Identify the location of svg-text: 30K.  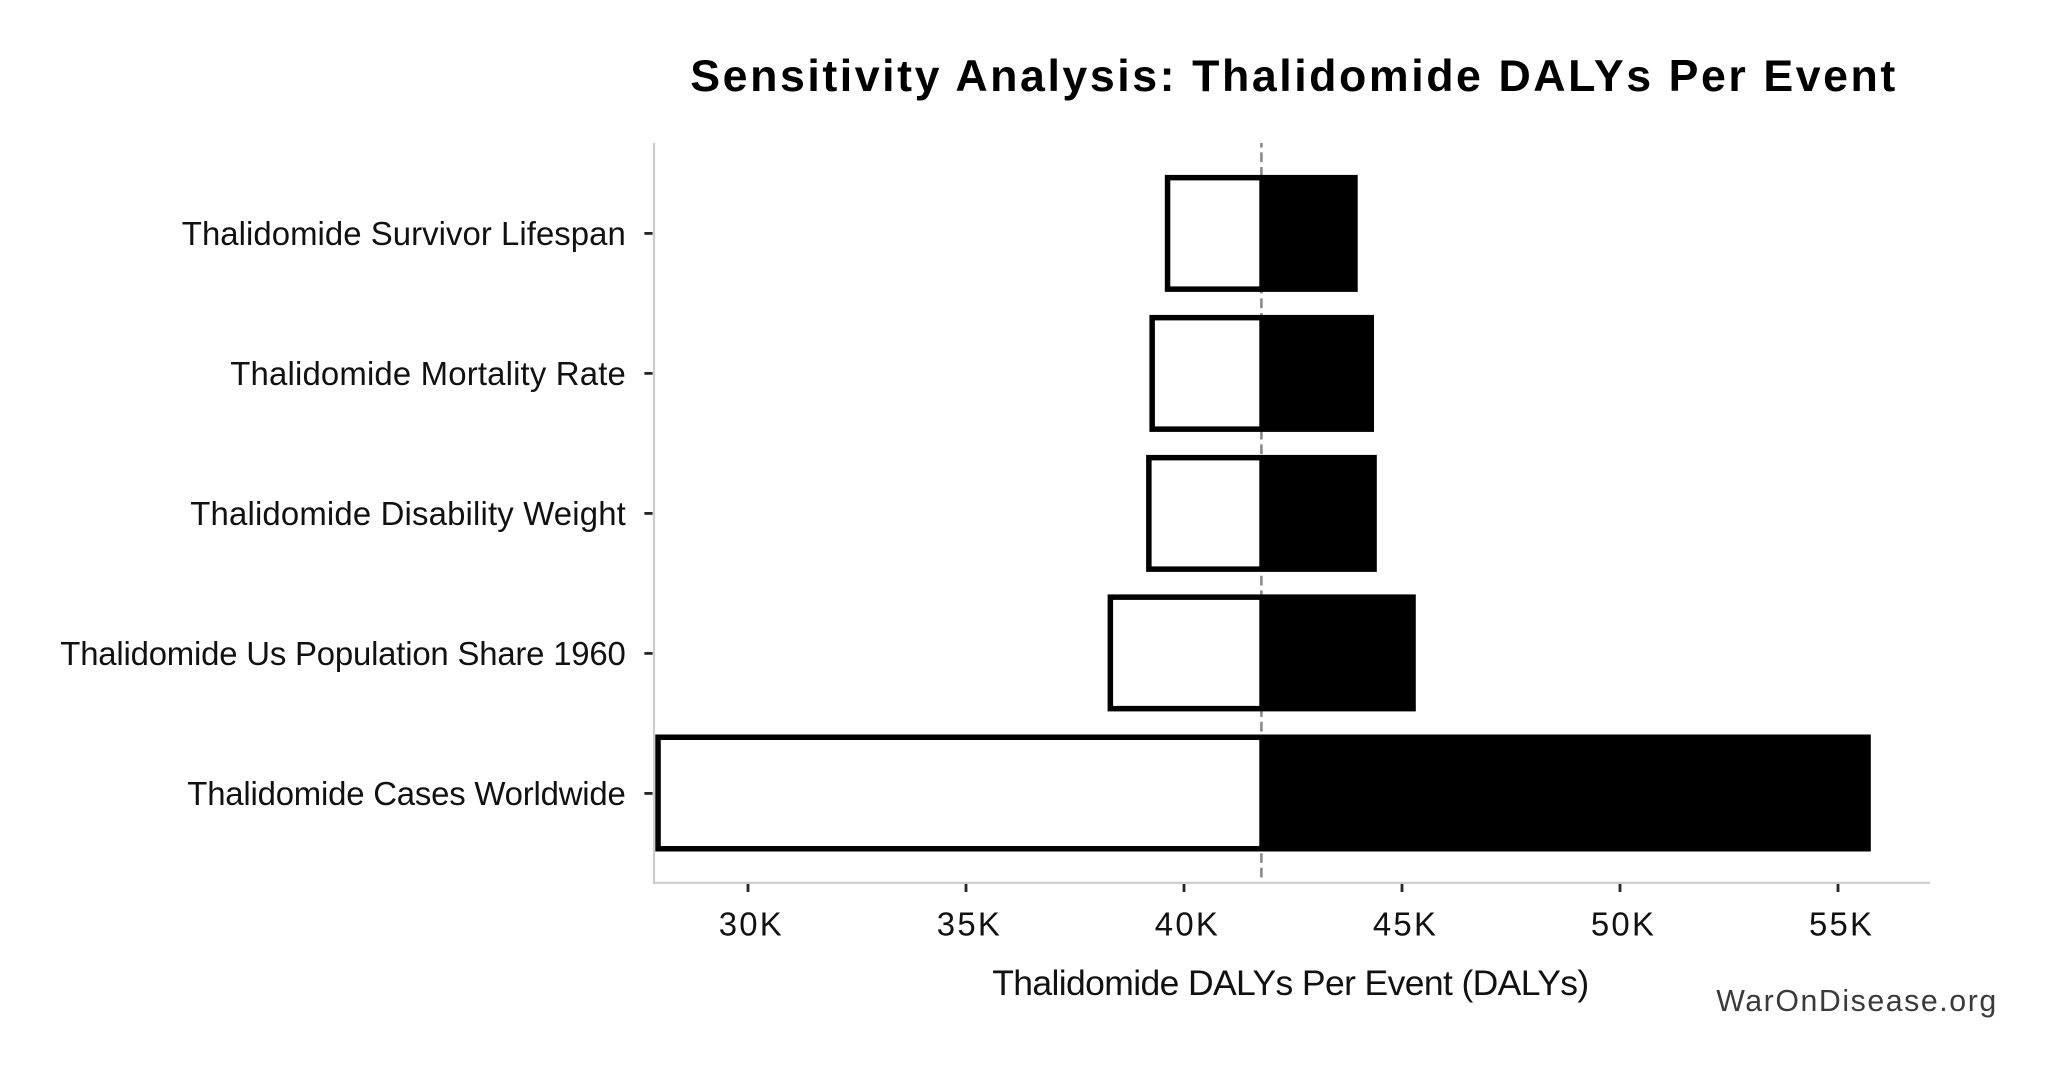
(750, 923).